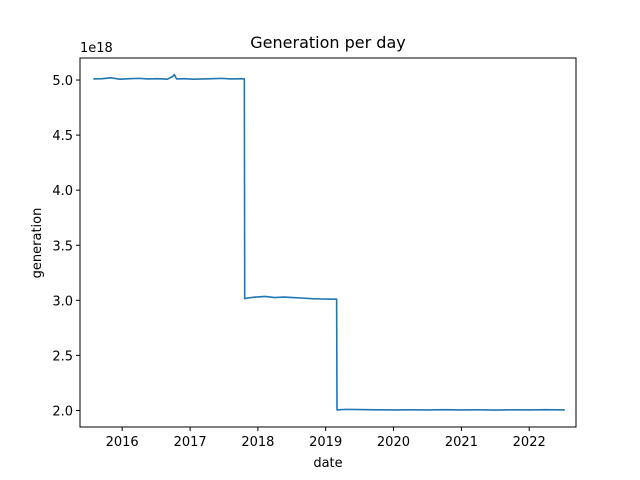  I want to click on y-tick-label: 4.0, so click(62, 191).